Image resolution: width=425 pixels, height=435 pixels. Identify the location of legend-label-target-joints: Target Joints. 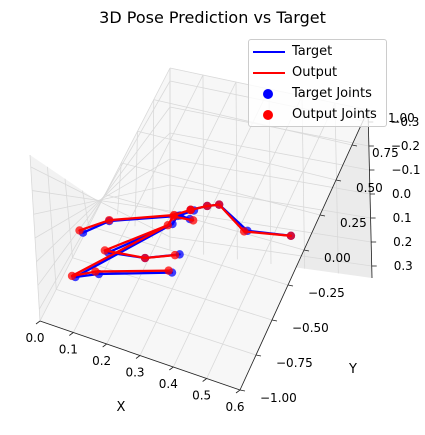
(332, 93).